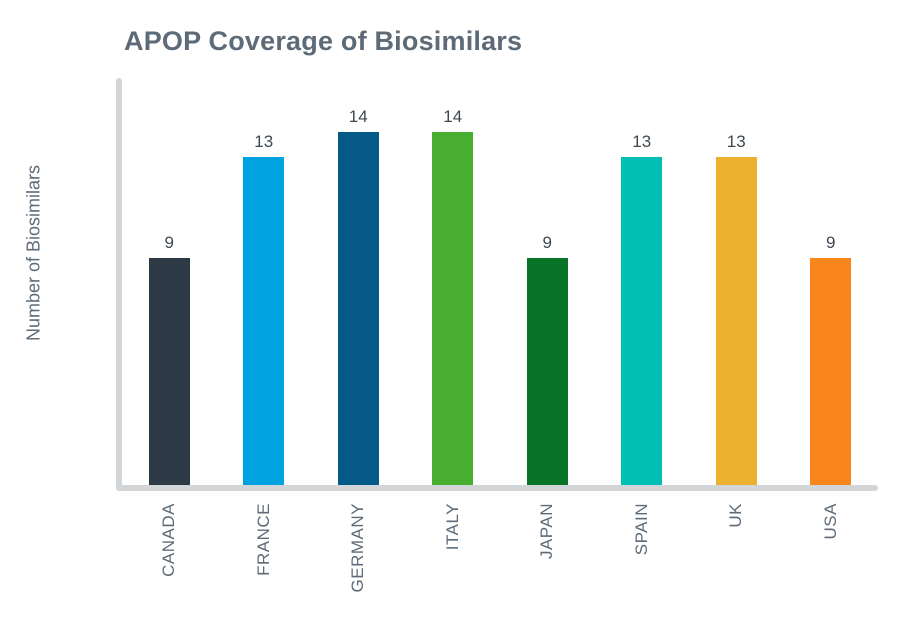 This screenshot has height=628, width=900. Describe the element at coordinates (358, 548) in the screenshot. I see `x-axis-tick-label: GERMANY` at that location.